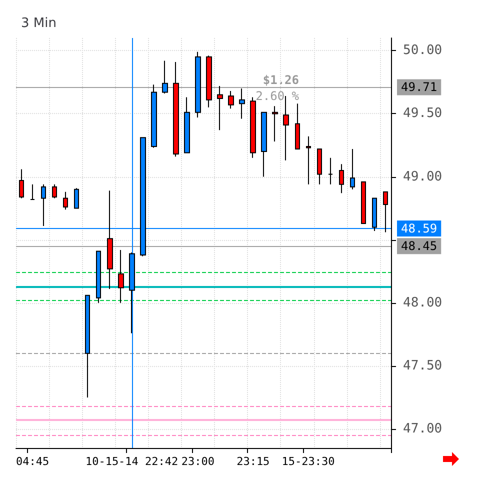  Describe the element at coordinates (419, 246) in the screenshot. I see `ref-line-label: 48.45` at that location.